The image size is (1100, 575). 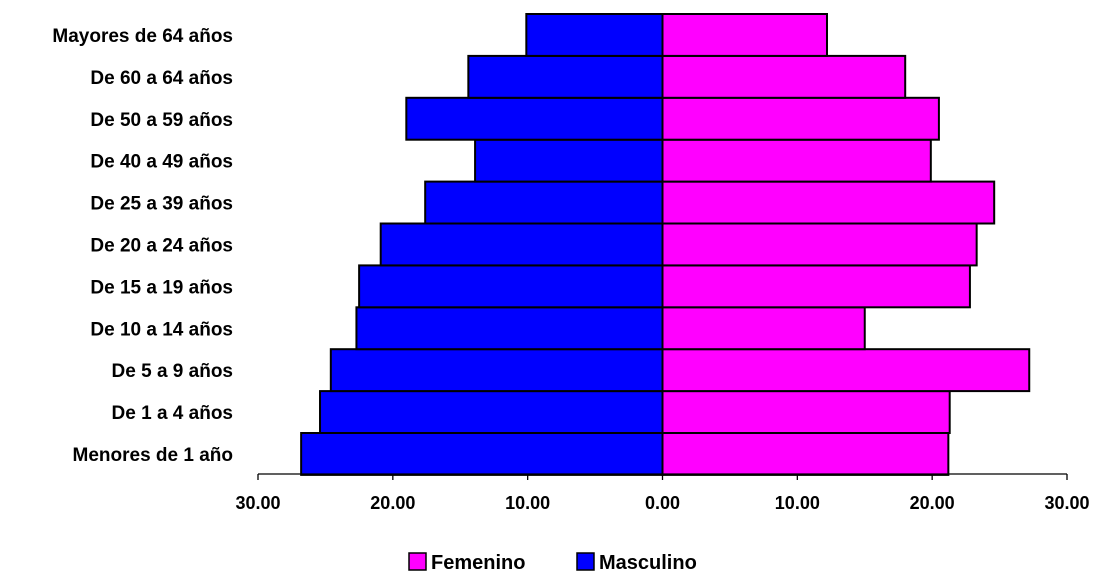 I want to click on legend-label-femenino: Femenino, so click(x=478, y=563).